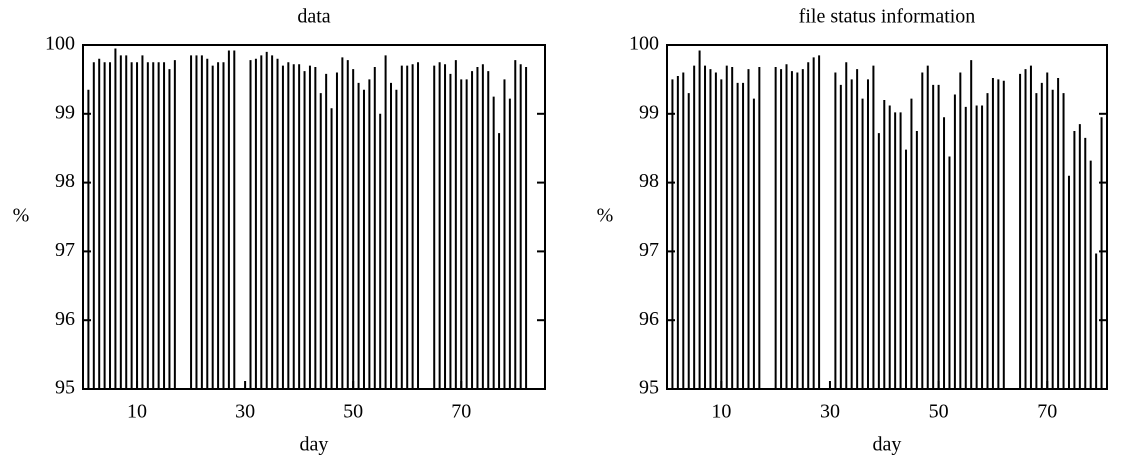 The height and width of the screenshot is (464, 1127). I want to click on chart-title: data, so click(313, 17).